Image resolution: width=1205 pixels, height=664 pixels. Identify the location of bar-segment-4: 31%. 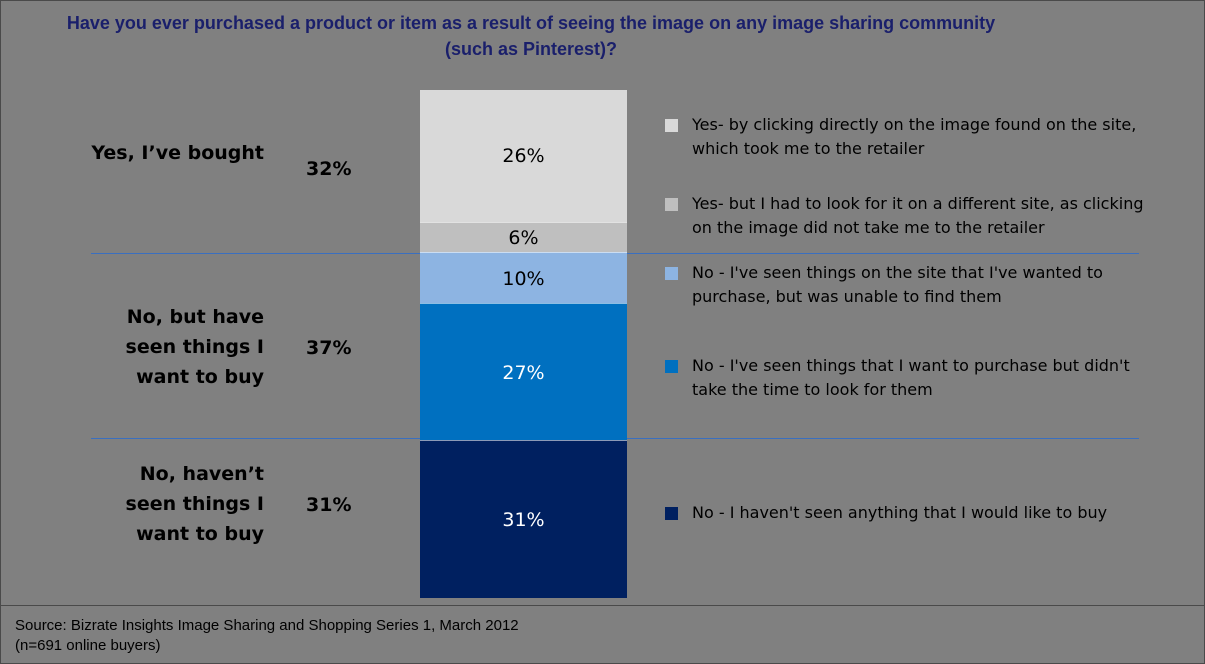
(523, 519).